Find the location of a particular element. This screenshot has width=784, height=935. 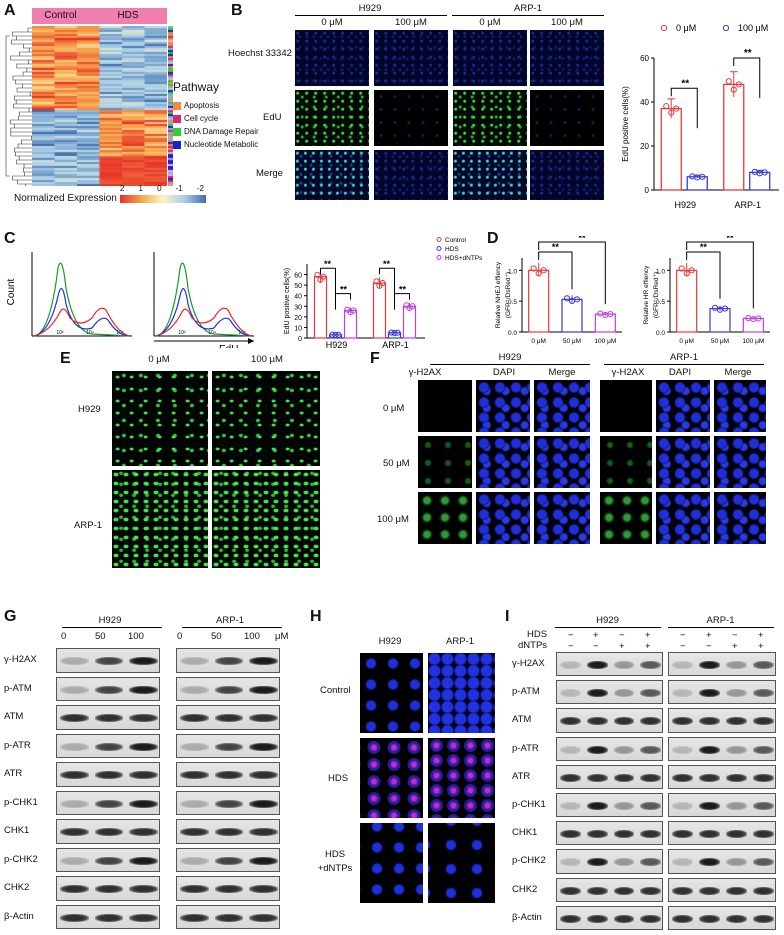

micrograph-edu is located at coordinates (567, 118).